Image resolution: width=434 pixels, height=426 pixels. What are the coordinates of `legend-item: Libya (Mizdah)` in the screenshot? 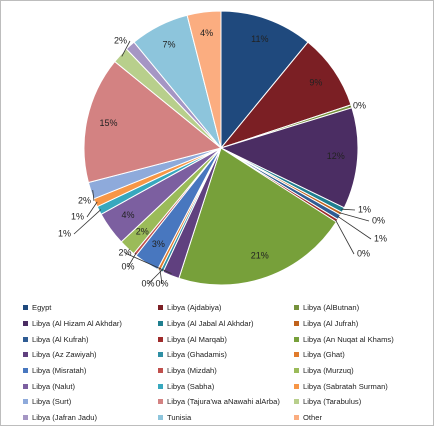 It's located at (226, 370).